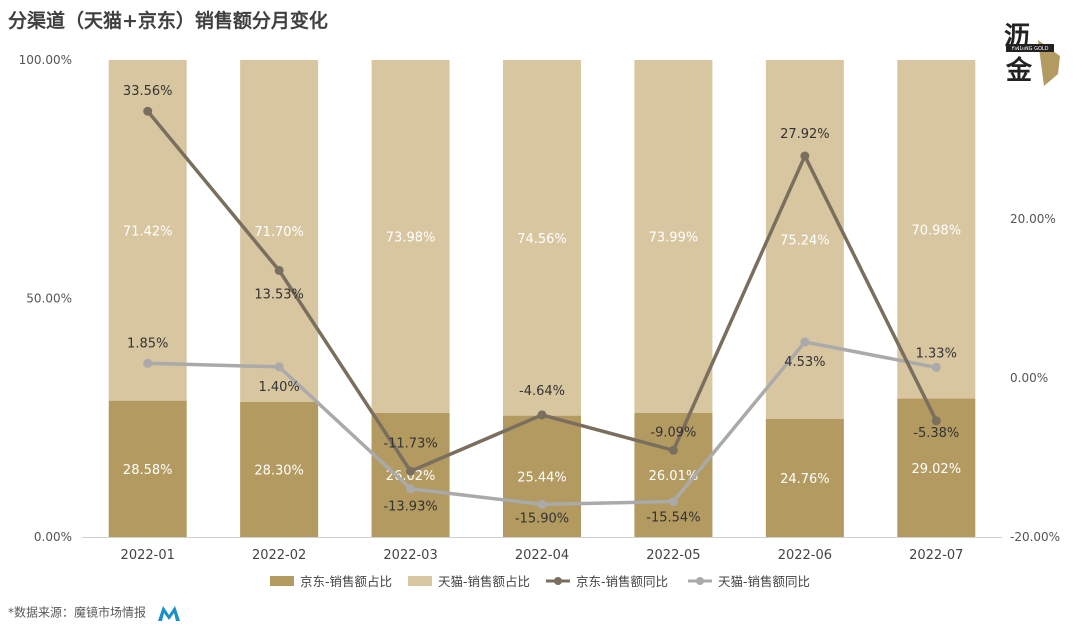  I want to click on data-source-note: *数据来源：魔镜市场情报, so click(95, 613).